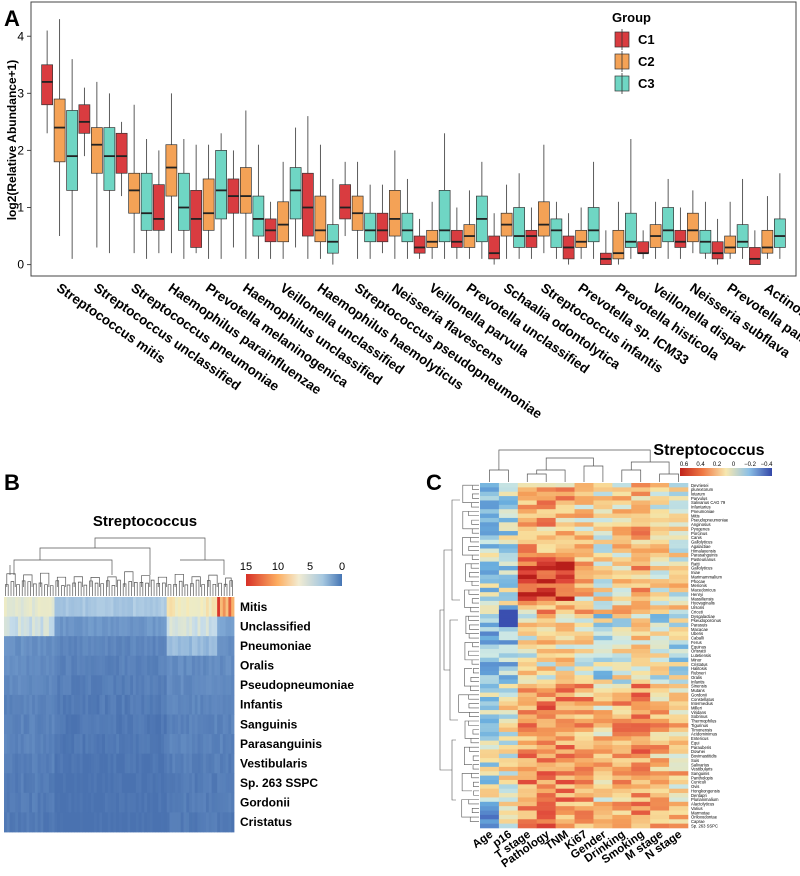 The height and width of the screenshot is (876, 800). Describe the element at coordinates (767, 465) in the screenshot. I see `colorbar-tick-label: −0.4` at that location.